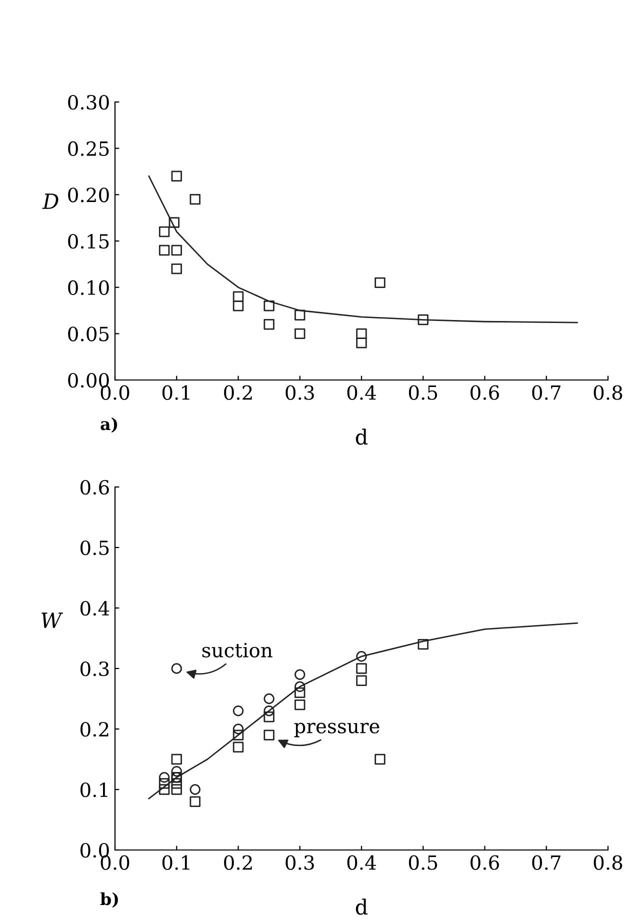 This screenshot has height=924, width=635. I want to click on y-tick-label: 0.2, so click(94, 729).